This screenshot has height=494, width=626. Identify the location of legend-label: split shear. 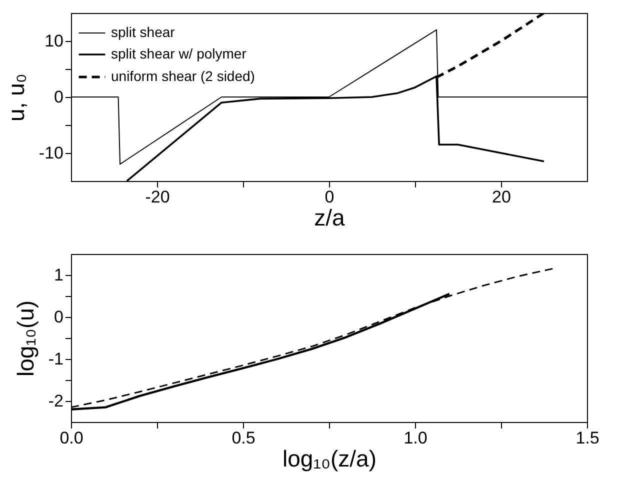
(143, 32).